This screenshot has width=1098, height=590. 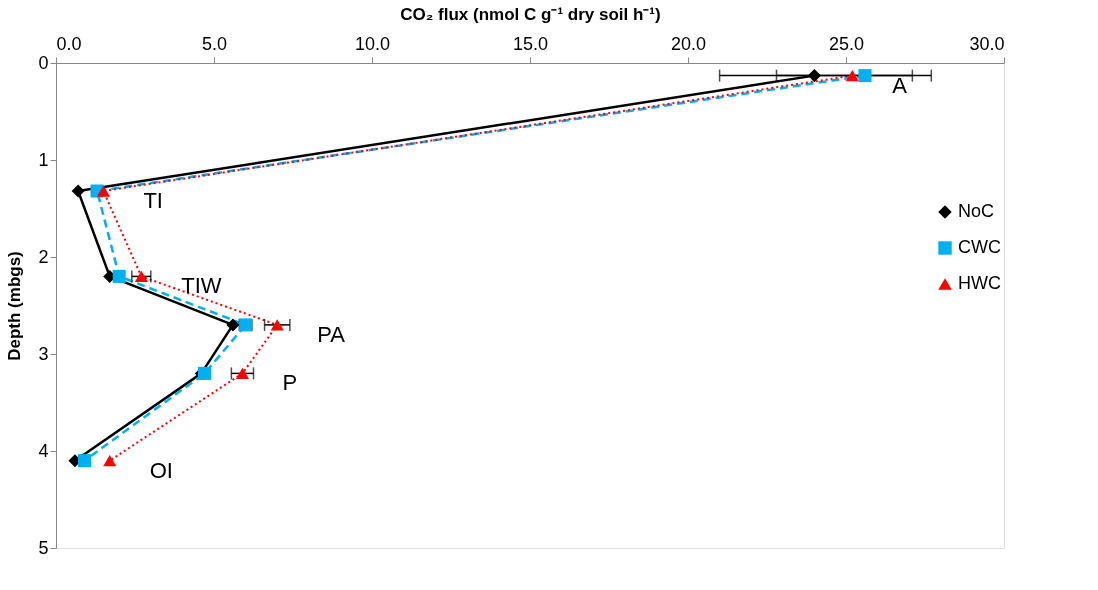 I want to click on x-tick-label: 10.0, so click(x=372, y=43).